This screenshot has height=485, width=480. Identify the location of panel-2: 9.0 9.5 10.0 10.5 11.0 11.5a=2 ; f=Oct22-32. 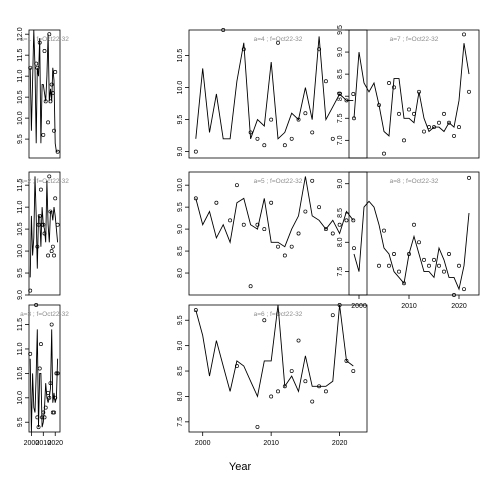
(43, 235).